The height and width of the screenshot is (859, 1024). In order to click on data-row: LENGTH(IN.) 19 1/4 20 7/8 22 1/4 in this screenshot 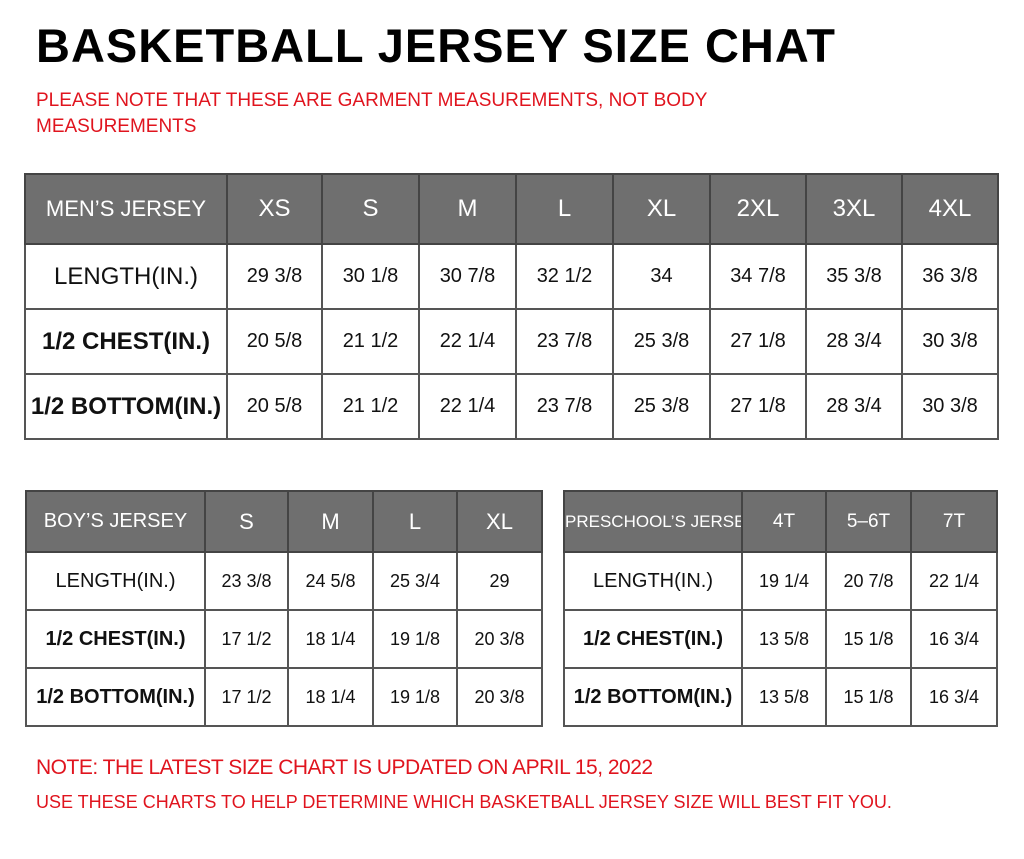, I will do `click(780, 581)`.